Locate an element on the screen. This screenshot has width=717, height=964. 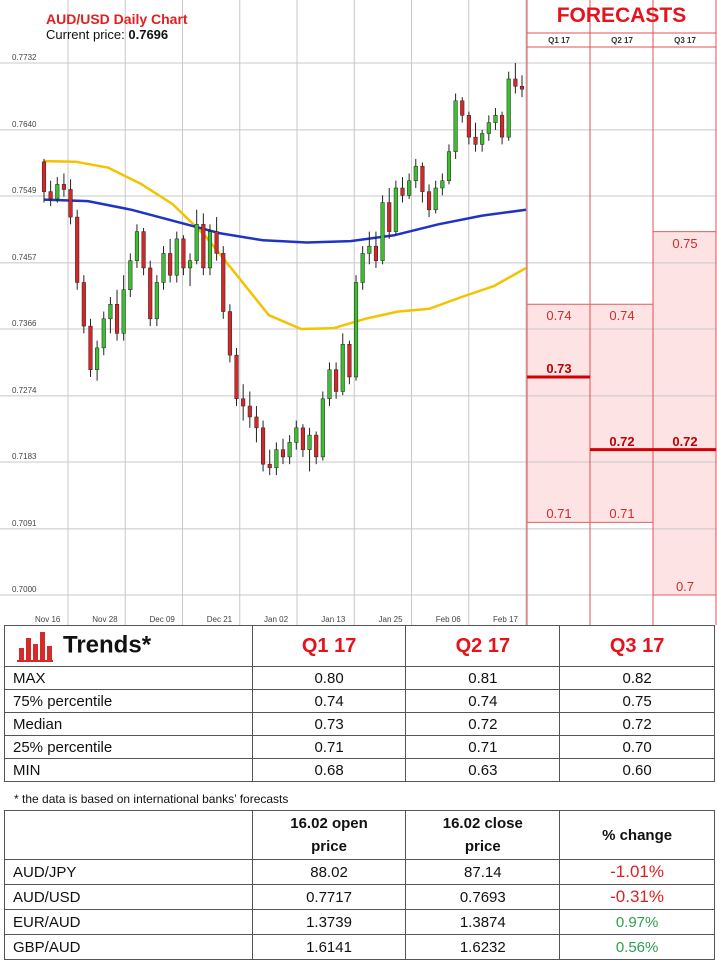
table-row: Median 0.73 0.72 0.72 is located at coordinates (359, 724).